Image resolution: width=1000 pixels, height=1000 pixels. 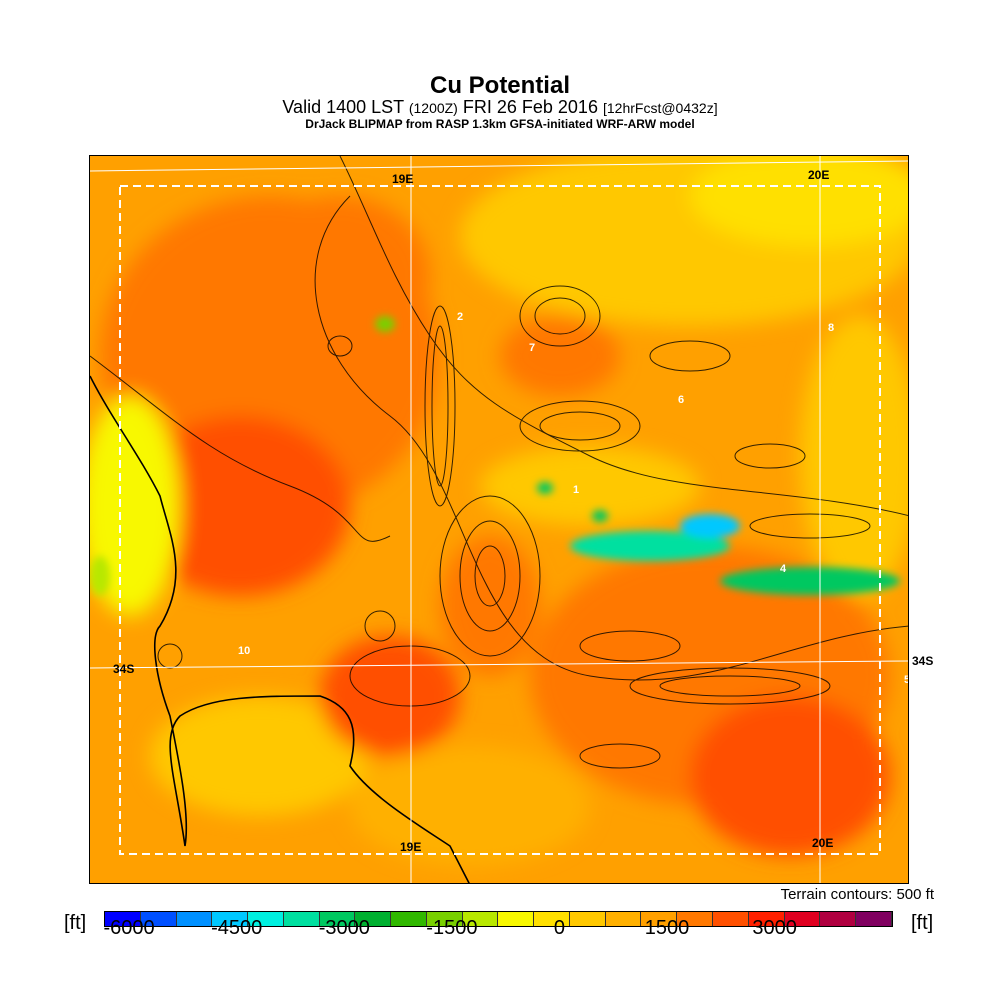 I want to click on colorbar-tick-label: -1500, so click(x=452, y=928).